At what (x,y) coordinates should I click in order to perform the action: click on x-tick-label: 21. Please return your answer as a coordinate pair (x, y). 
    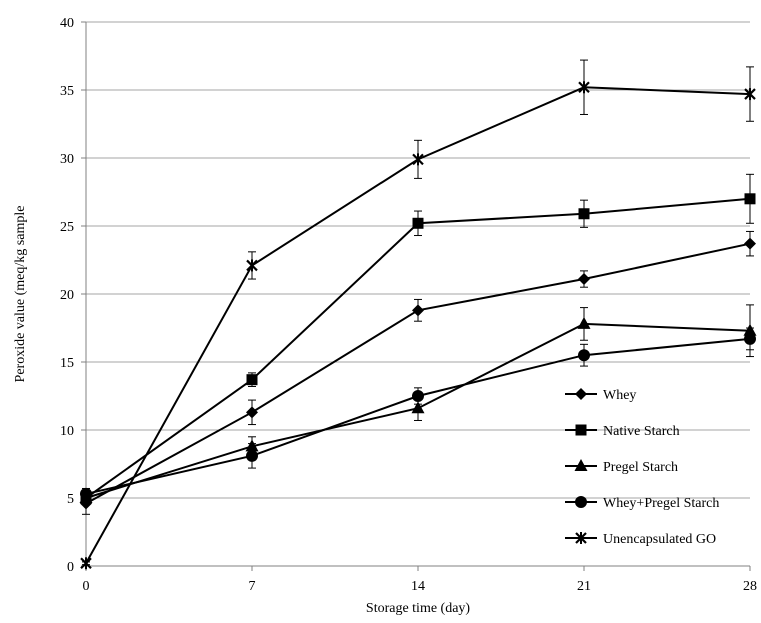
    Looking at the image, I should click on (584, 586).